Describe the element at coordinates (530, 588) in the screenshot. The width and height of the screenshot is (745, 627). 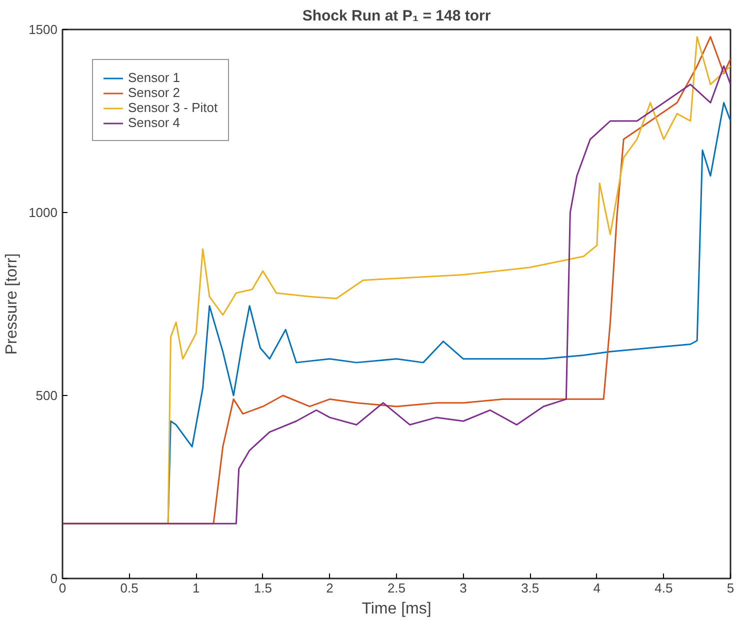
I see `x-tick-label: 3.5` at that location.